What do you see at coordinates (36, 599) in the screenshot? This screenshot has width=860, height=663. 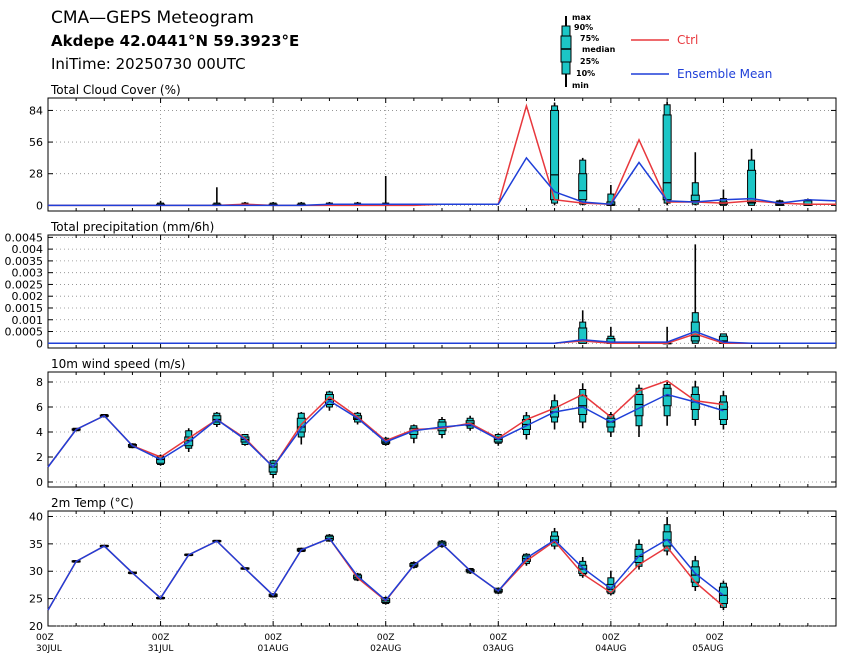 I see `y-tick-label: 25` at bounding box center [36, 599].